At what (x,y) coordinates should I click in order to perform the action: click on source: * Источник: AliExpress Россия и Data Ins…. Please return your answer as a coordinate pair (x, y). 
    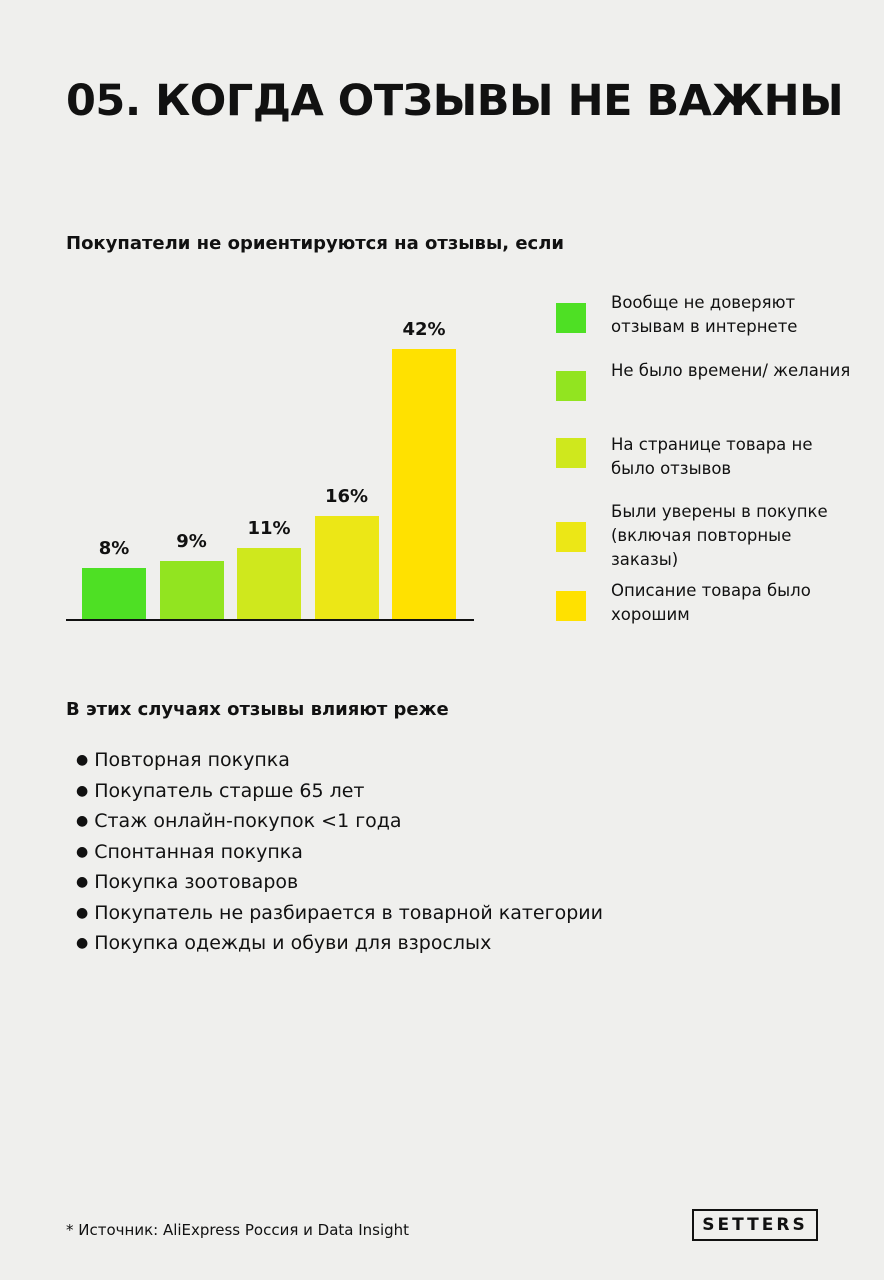
    Looking at the image, I should click on (238, 1230).